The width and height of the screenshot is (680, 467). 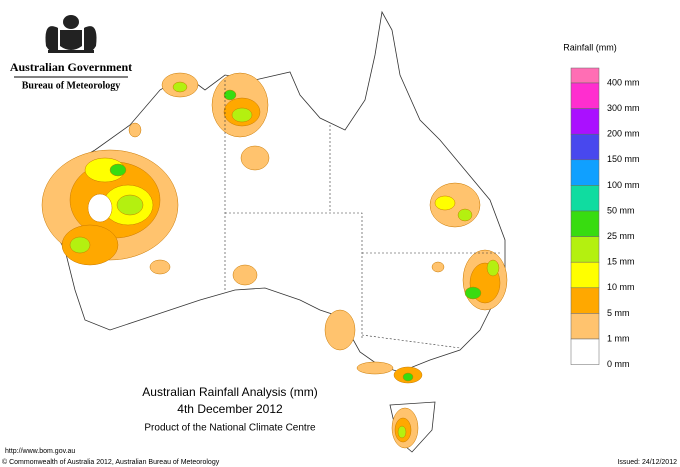 I want to click on legend-label: 100 mm, so click(x=623, y=185).